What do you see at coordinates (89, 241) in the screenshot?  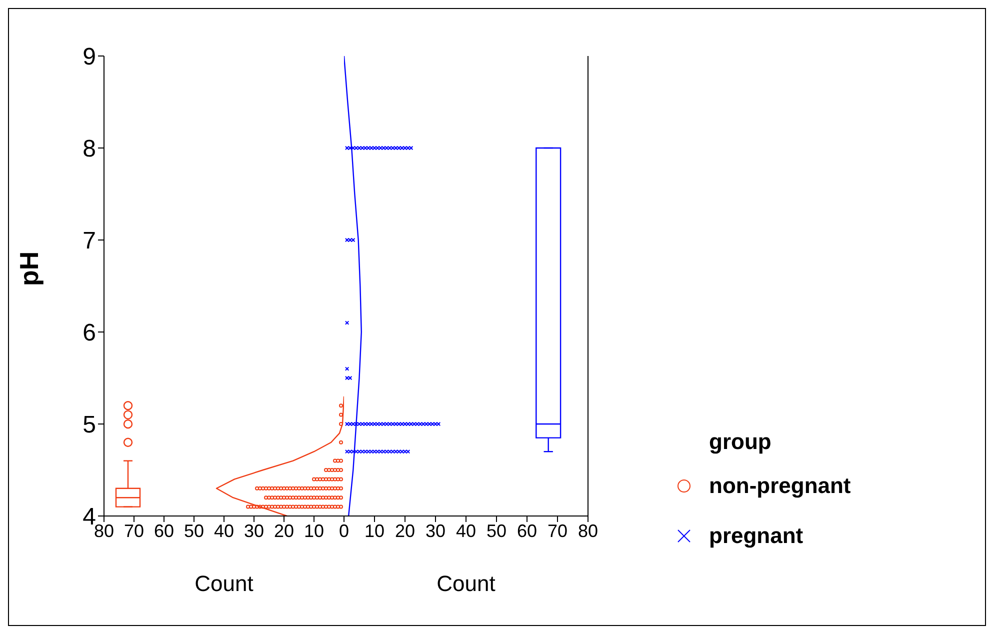 I see `y-tick-label: 7` at bounding box center [89, 241].